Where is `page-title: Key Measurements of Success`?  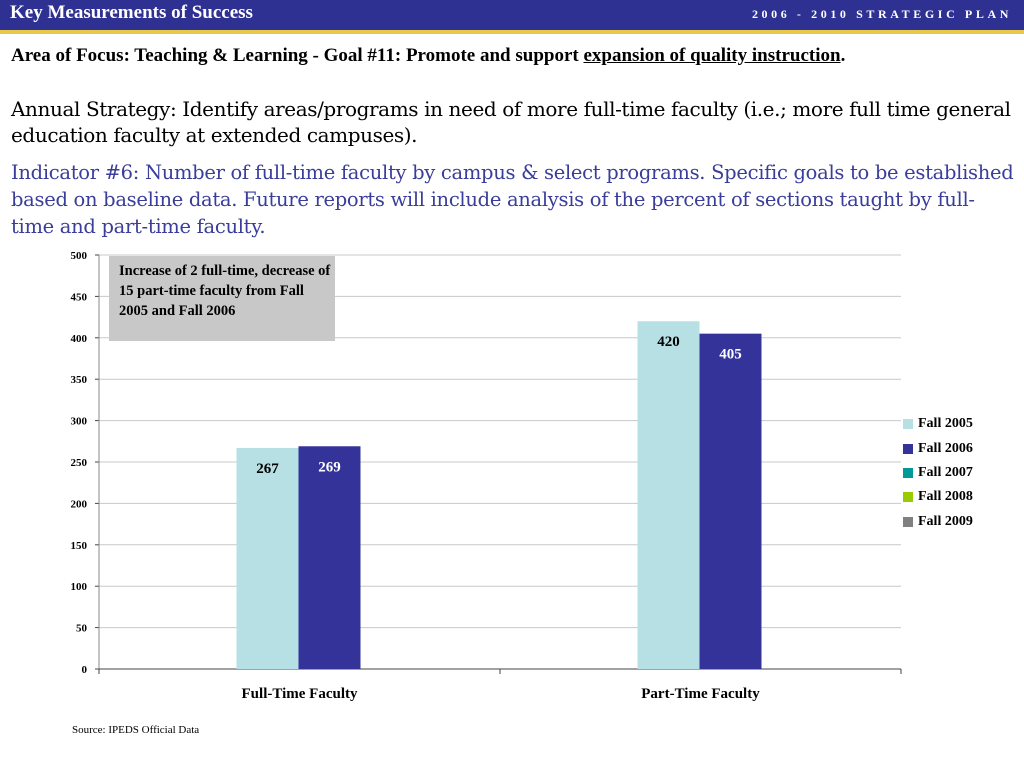 page-title: Key Measurements of Success is located at coordinates (131, 12).